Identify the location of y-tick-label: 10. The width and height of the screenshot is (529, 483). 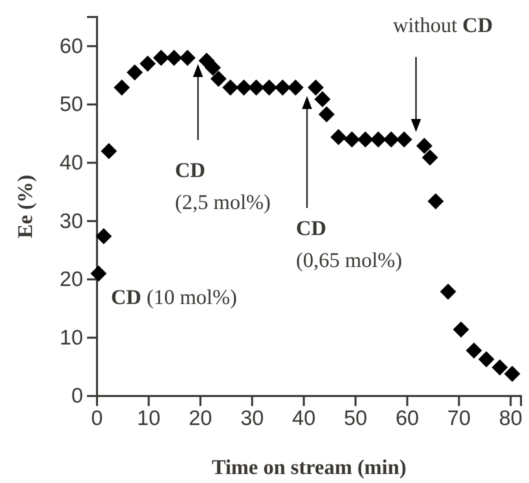
(71, 338).